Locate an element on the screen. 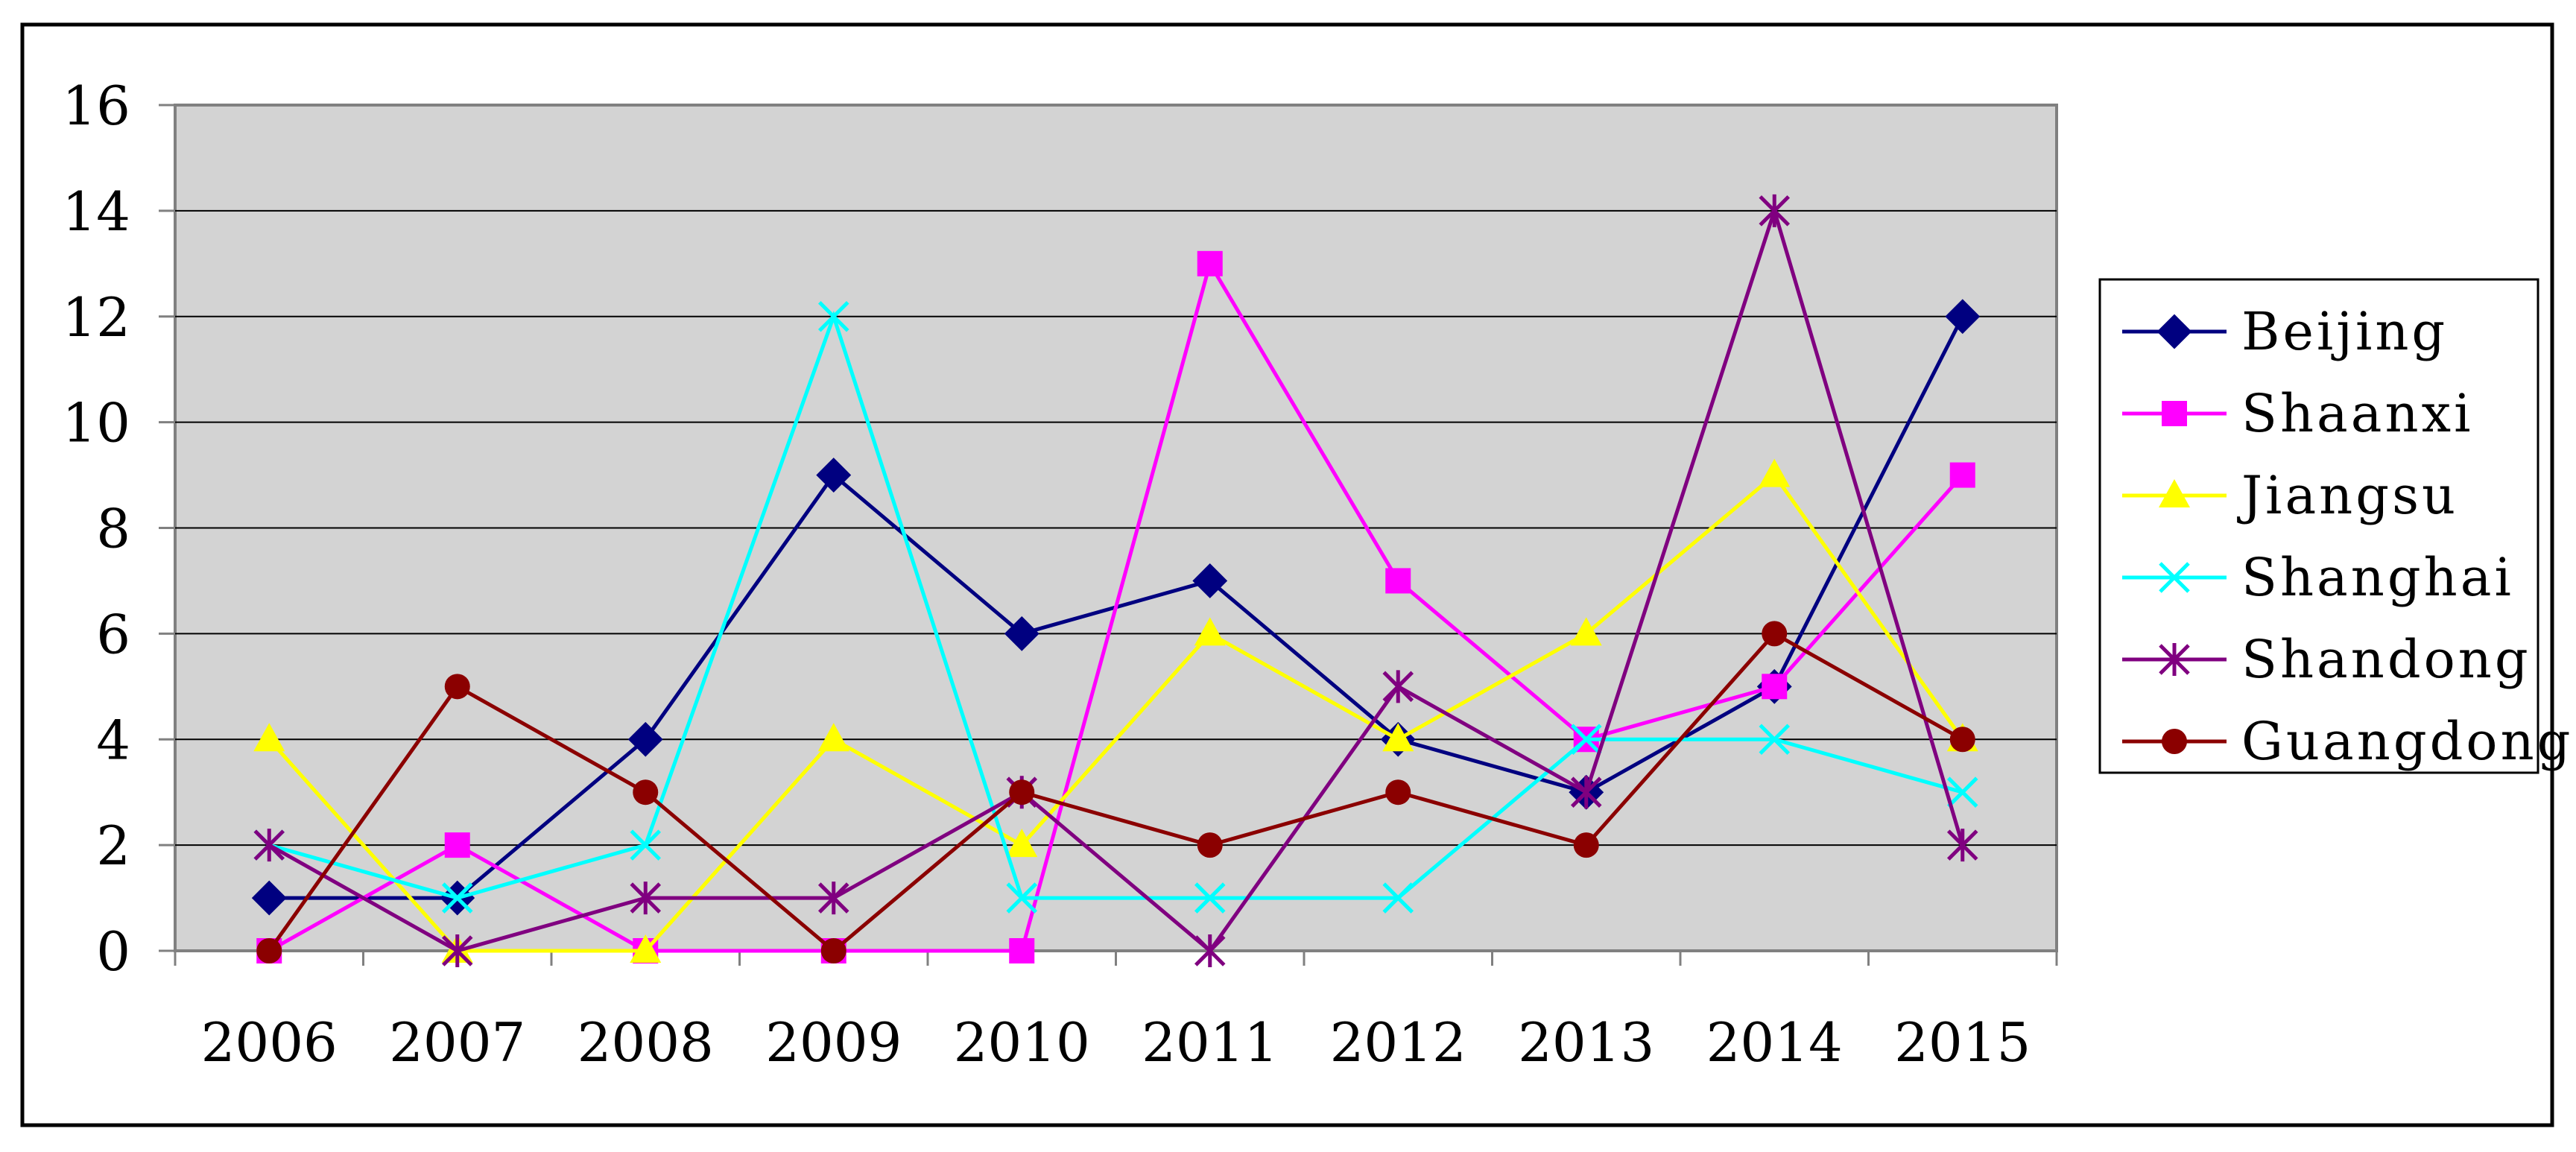 Image resolution: width=2576 pixels, height=1152 pixels. legend-label: Shanghai is located at coordinates (2377, 577).